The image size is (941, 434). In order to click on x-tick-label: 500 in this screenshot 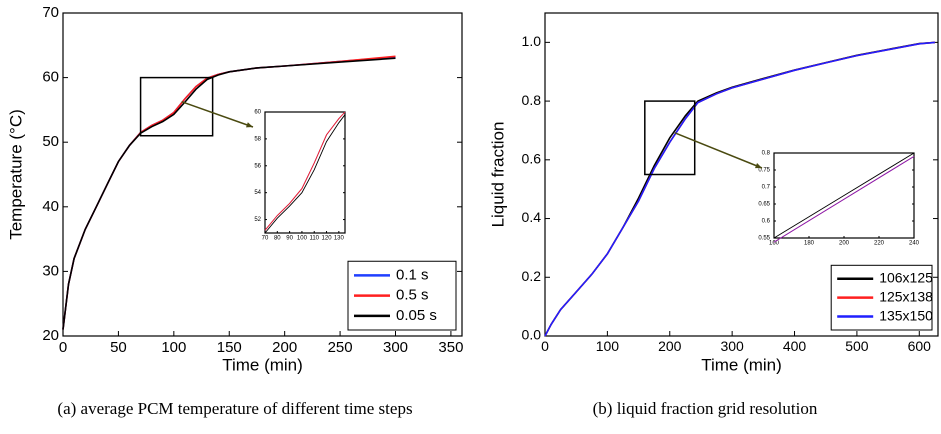, I will do `click(857, 346)`.